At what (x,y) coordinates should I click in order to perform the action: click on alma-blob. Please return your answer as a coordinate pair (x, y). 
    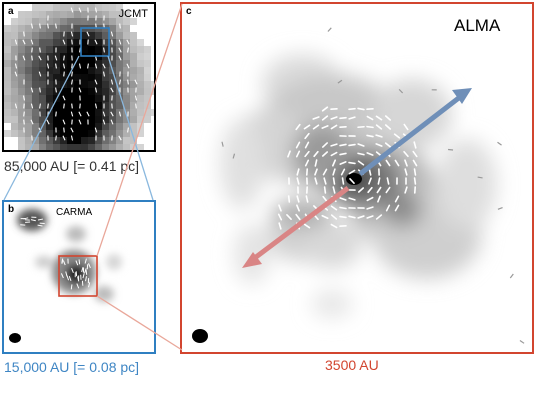
    Looking at the image, I should click on (467, 184).